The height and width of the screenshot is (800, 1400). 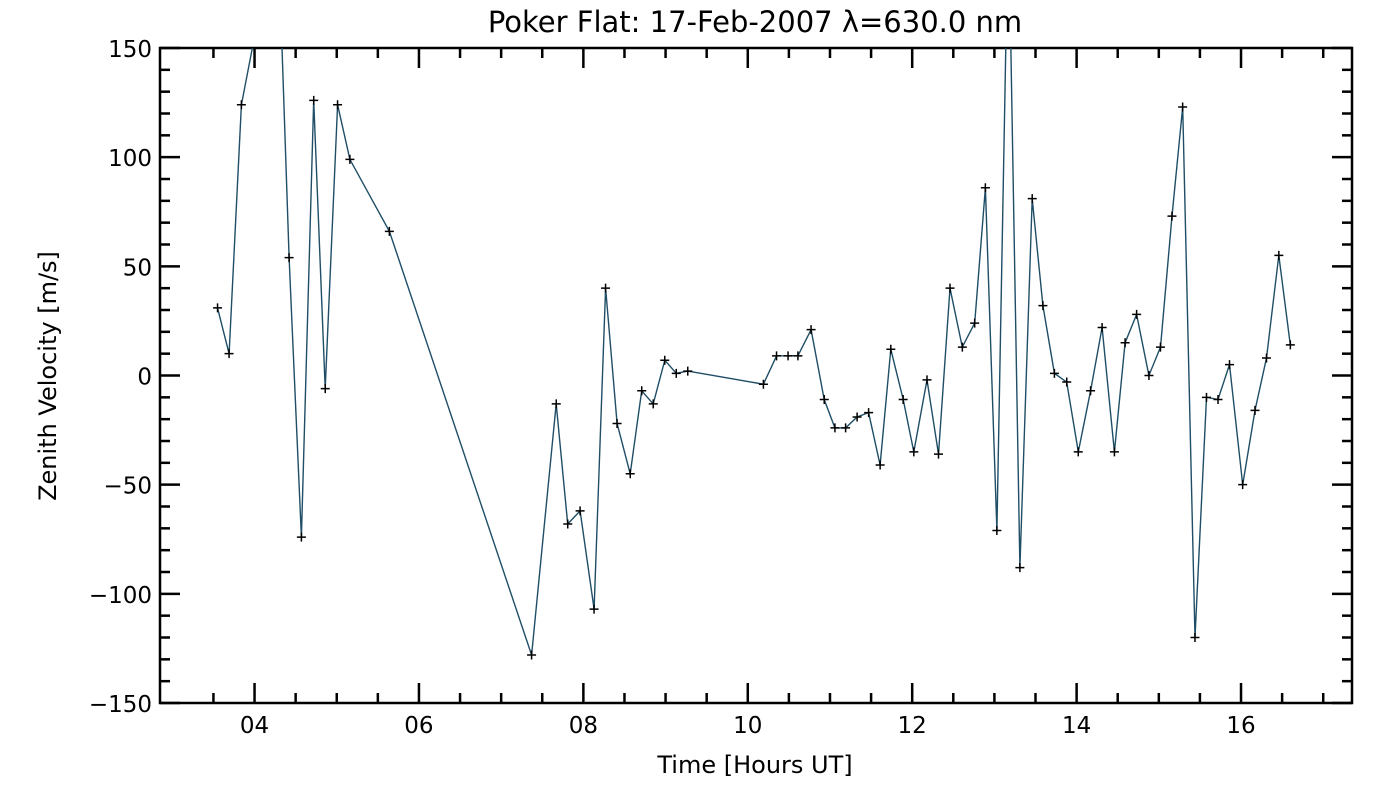 What do you see at coordinates (120, 596) in the screenshot?
I see `y-tick-label: −100` at bounding box center [120, 596].